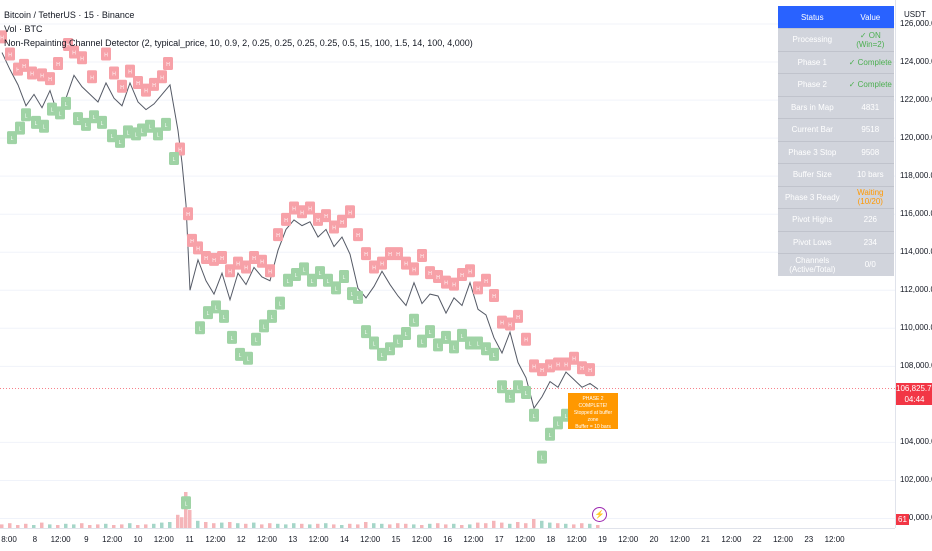  Describe the element at coordinates (69, 15) in the screenshot. I see `symbol-title: Bitcoin / TetherUS · 15 · Binance` at that location.